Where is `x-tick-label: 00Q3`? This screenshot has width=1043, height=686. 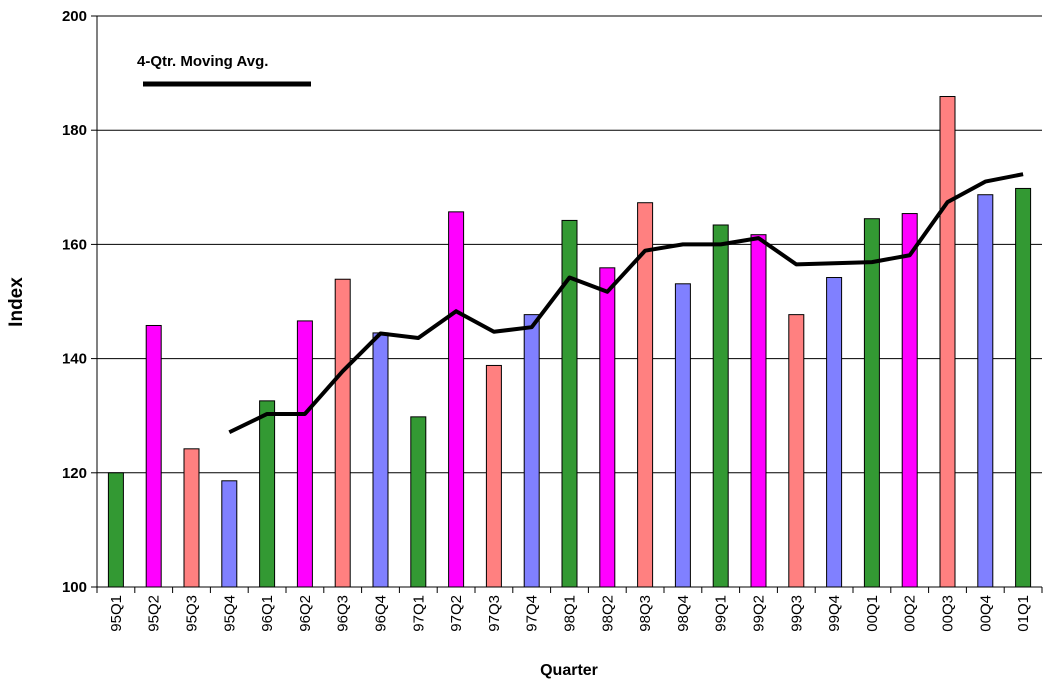
x-tick-label: 00Q3 is located at coordinates (948, 613).